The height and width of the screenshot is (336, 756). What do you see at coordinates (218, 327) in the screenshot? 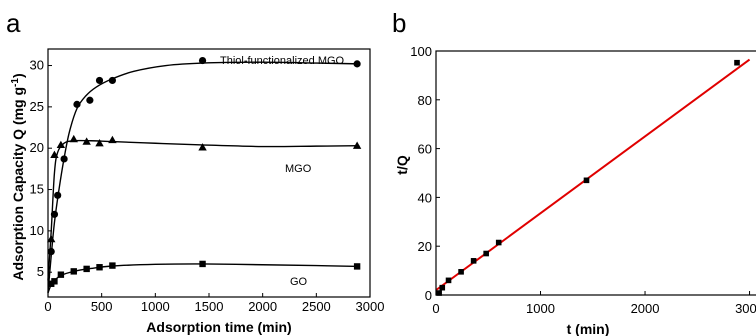
I see `panel-a-x-axis-title: Adsorption time (min)` at bounding box center [218, 327].